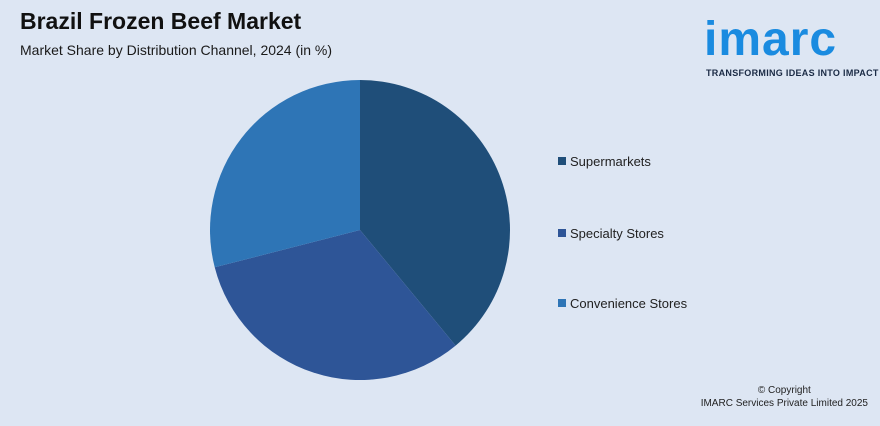 This screenshot has width=880, height=426. I want to click on imarc-logo: imarc TRANSFORMING IDEAS INTO IMPACT, so click(790, 43).